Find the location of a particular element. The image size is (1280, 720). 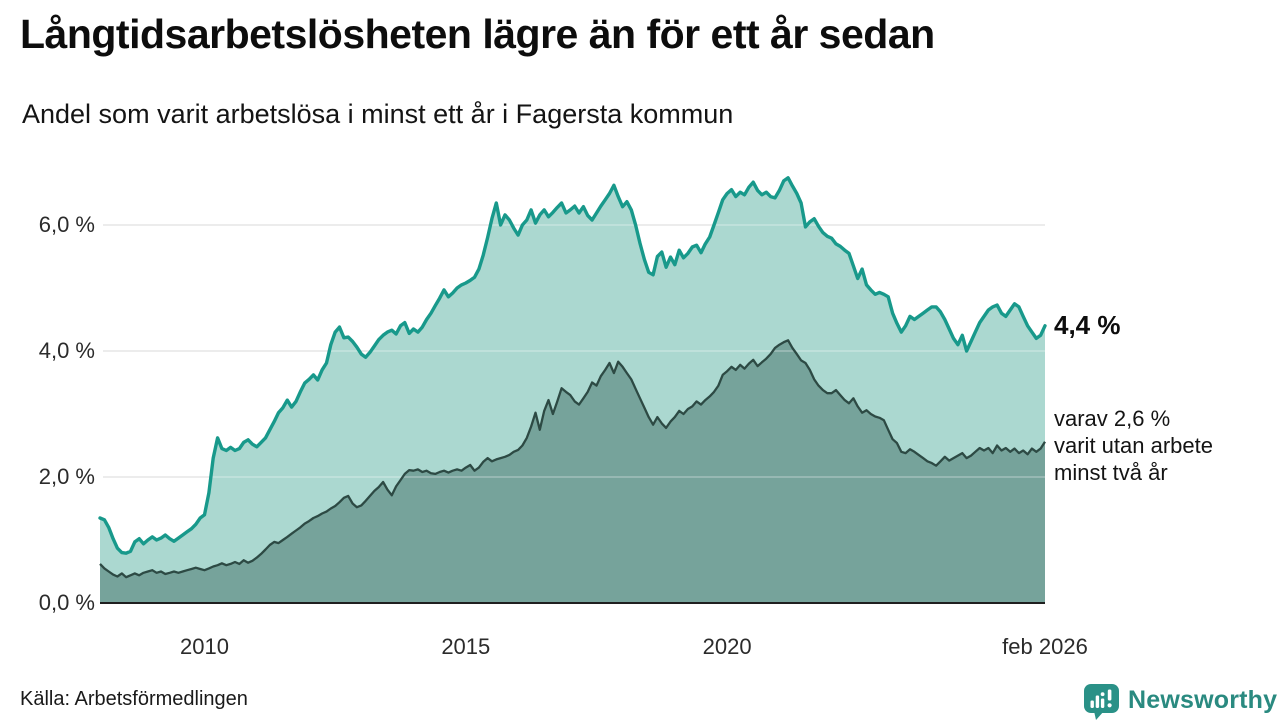

newsworthy-wordmark: Newsworthy is located at coordinates (1203, 700).